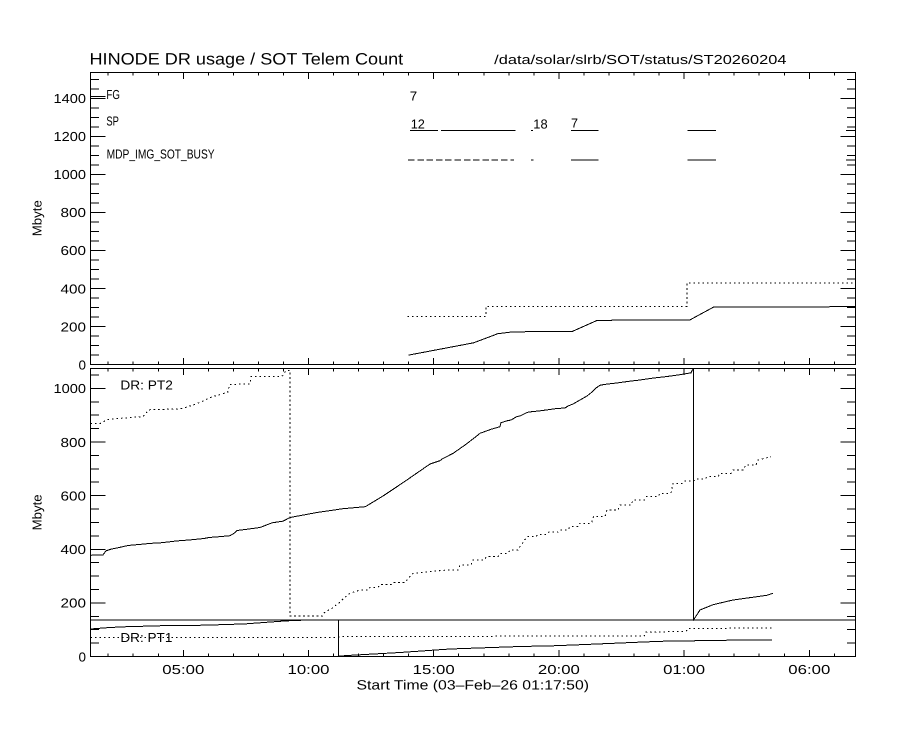  What do you see at coordinates (146, 384) in the screenshot?
I see `svg-text: DR: PT2` at bounding box center [146, 384].